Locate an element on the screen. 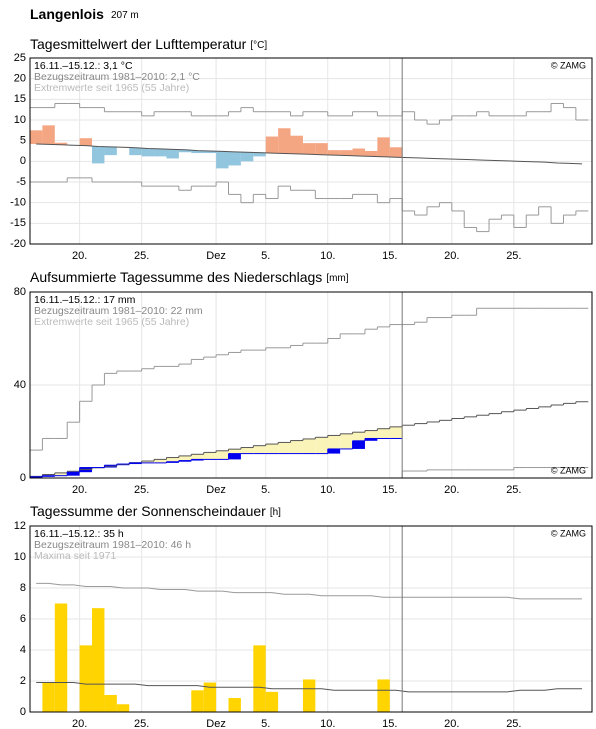 This screenshot has width=596, height=729. unit: [mm] is located at coordinates (337, 278).